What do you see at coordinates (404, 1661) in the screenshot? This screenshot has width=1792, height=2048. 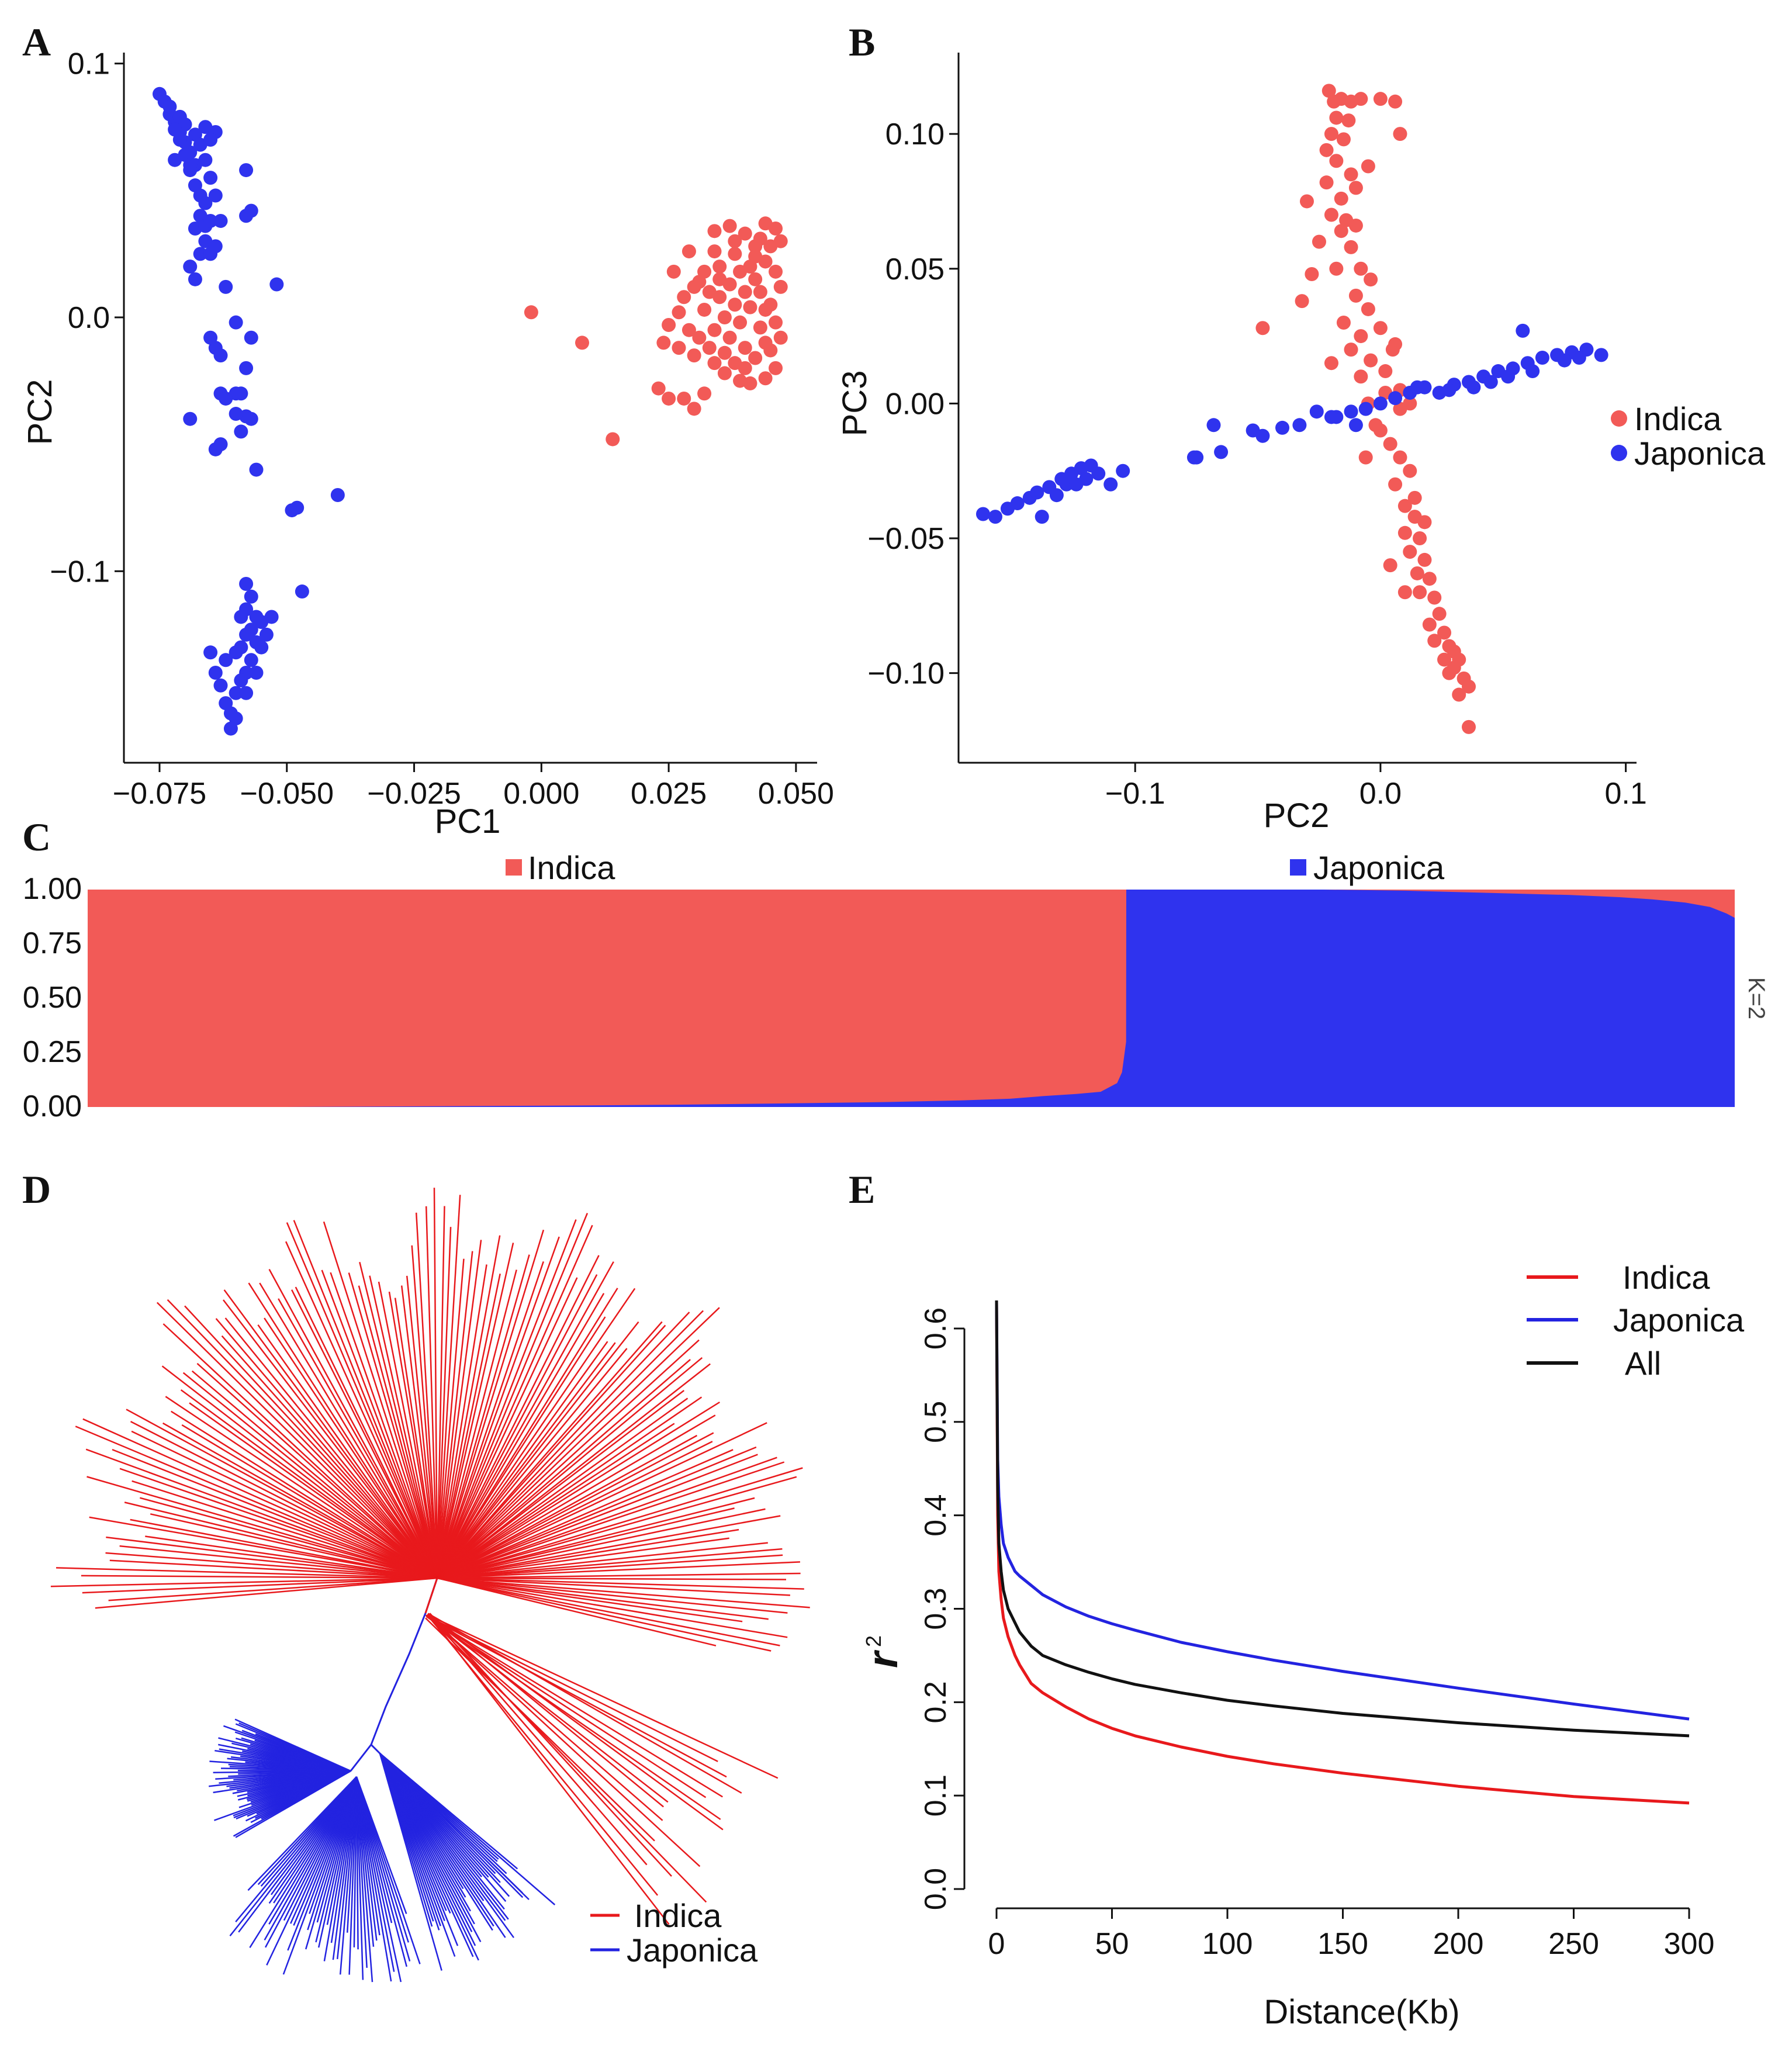 I see `panel-d-backbone` at bounding box center [404, 1661].